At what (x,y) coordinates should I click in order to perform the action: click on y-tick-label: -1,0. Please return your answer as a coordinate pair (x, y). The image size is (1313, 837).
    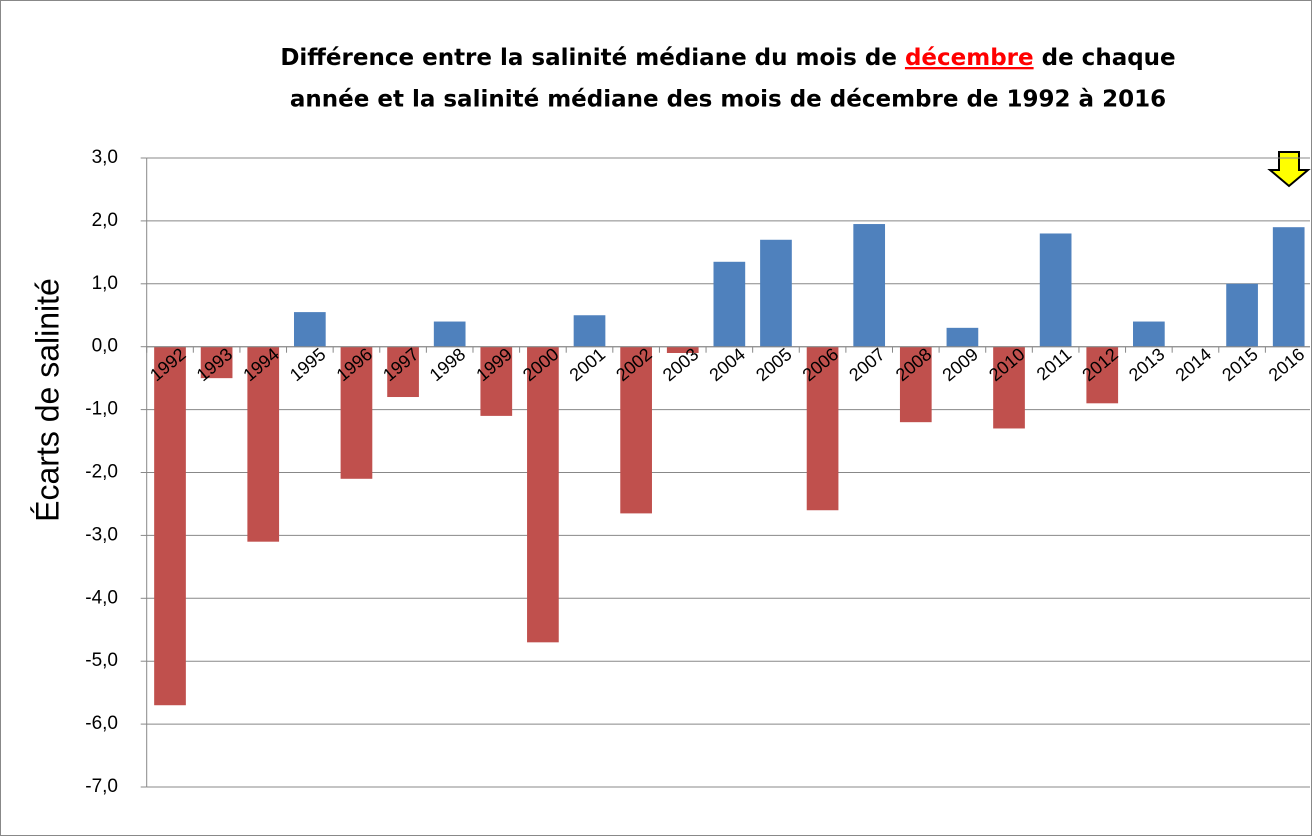
    Looking at the image, I should click on (101, 409).